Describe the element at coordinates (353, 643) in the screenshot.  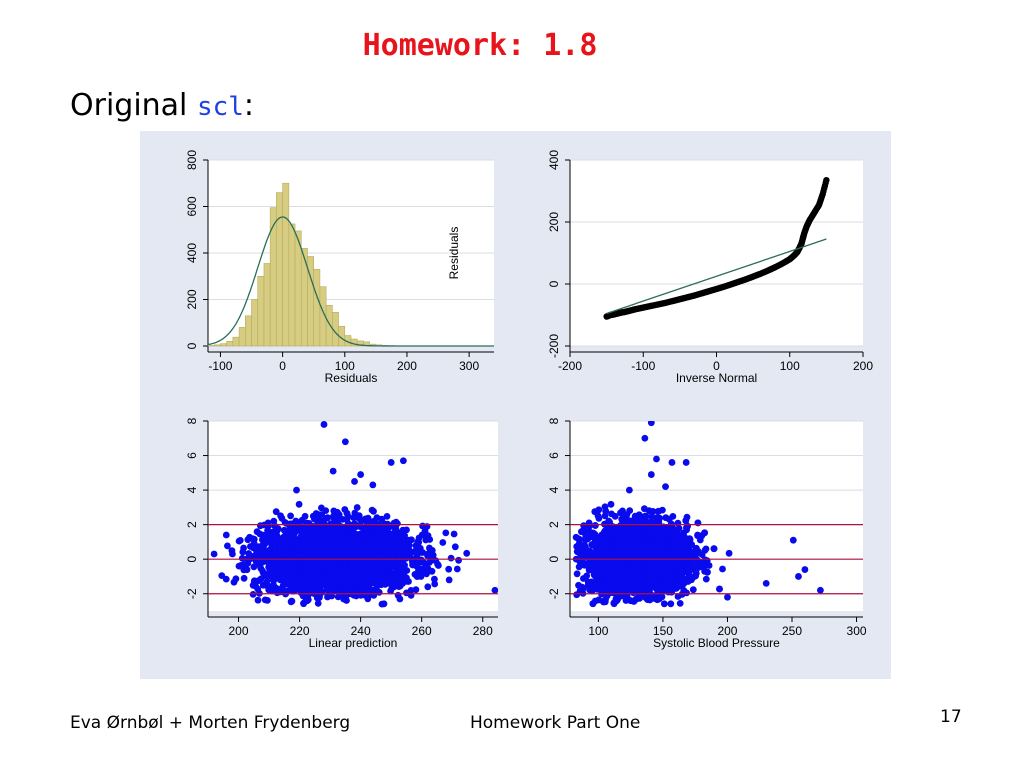
I see `x-axis-label: Linear prediction` at that location.